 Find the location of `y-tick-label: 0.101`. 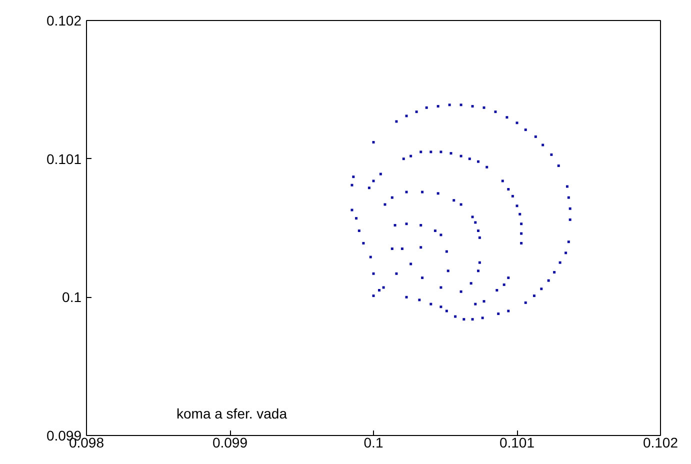

y-tick-label: 0.101 is located at coordinates (64, 158).